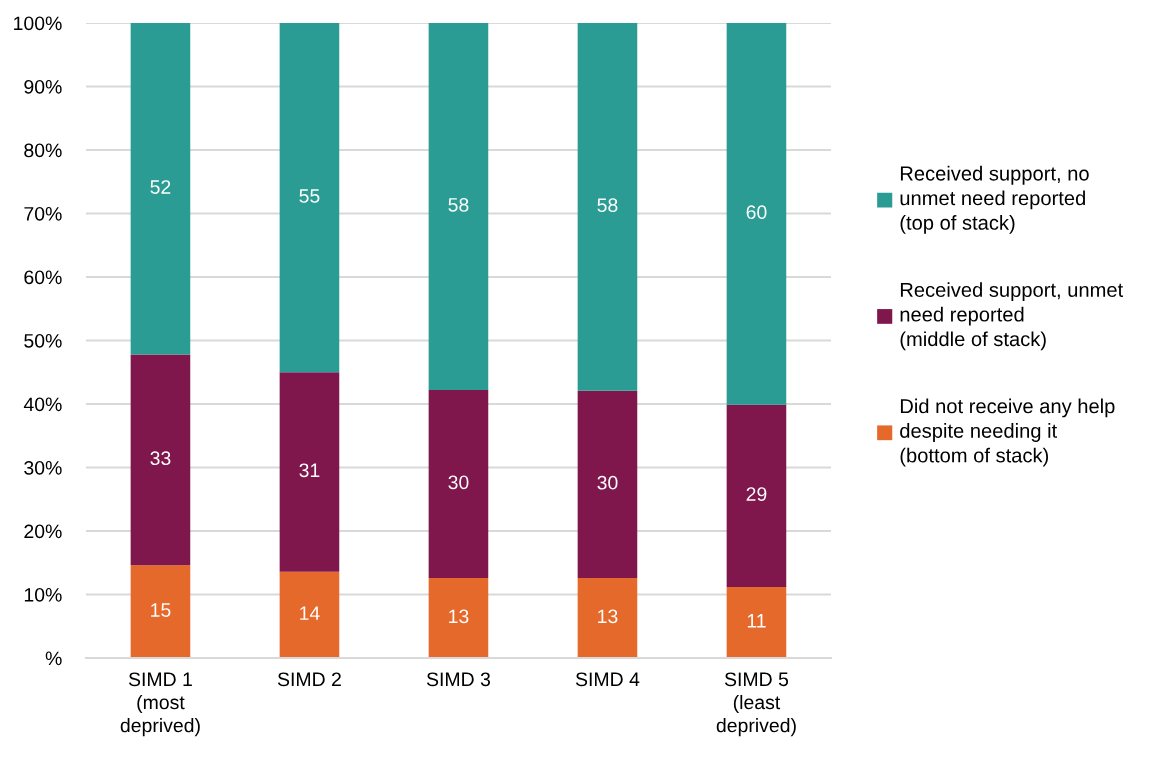  Describe the element at coordinates (607, 679) in the screenshot. I see `x-tick-label: SIMD 4` at that location.